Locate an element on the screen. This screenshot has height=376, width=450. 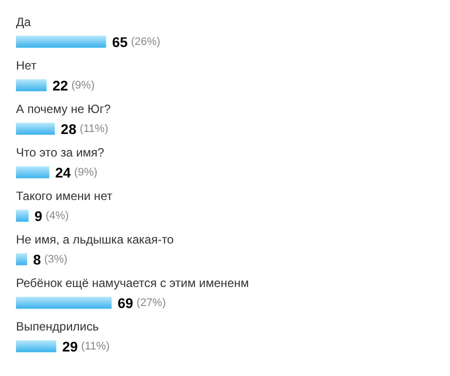
data-label: 28 (11%) is located at coordinates (84, 128).